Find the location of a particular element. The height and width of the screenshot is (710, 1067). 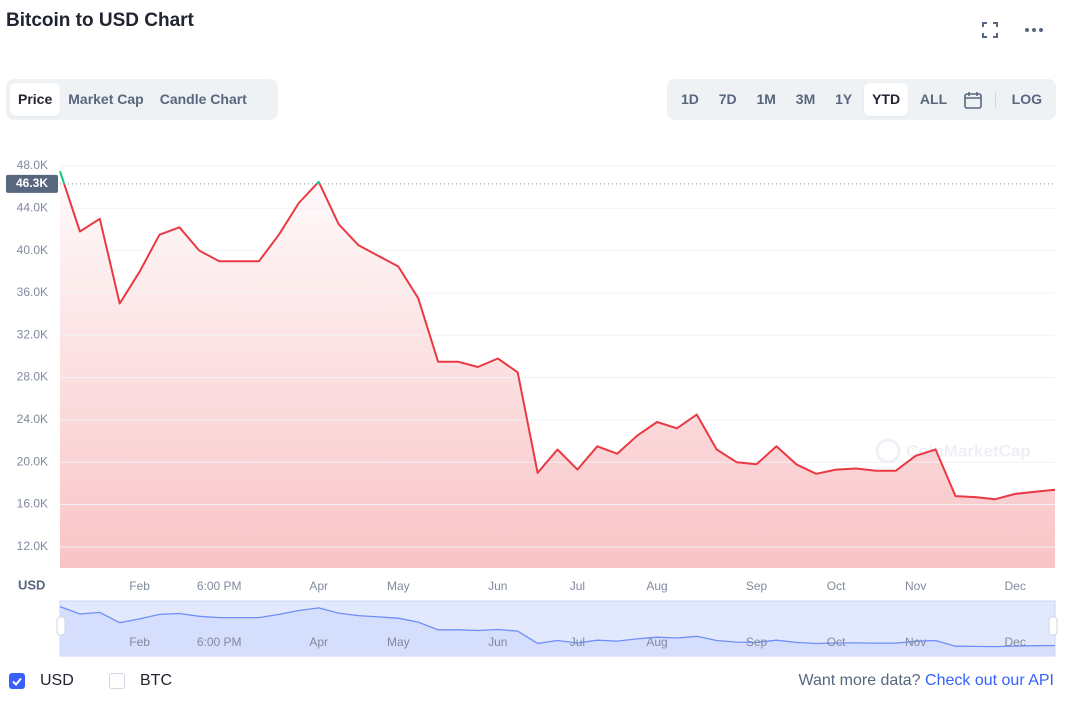

y-tick-label: 20.0K is located at coordinates (32, 461).